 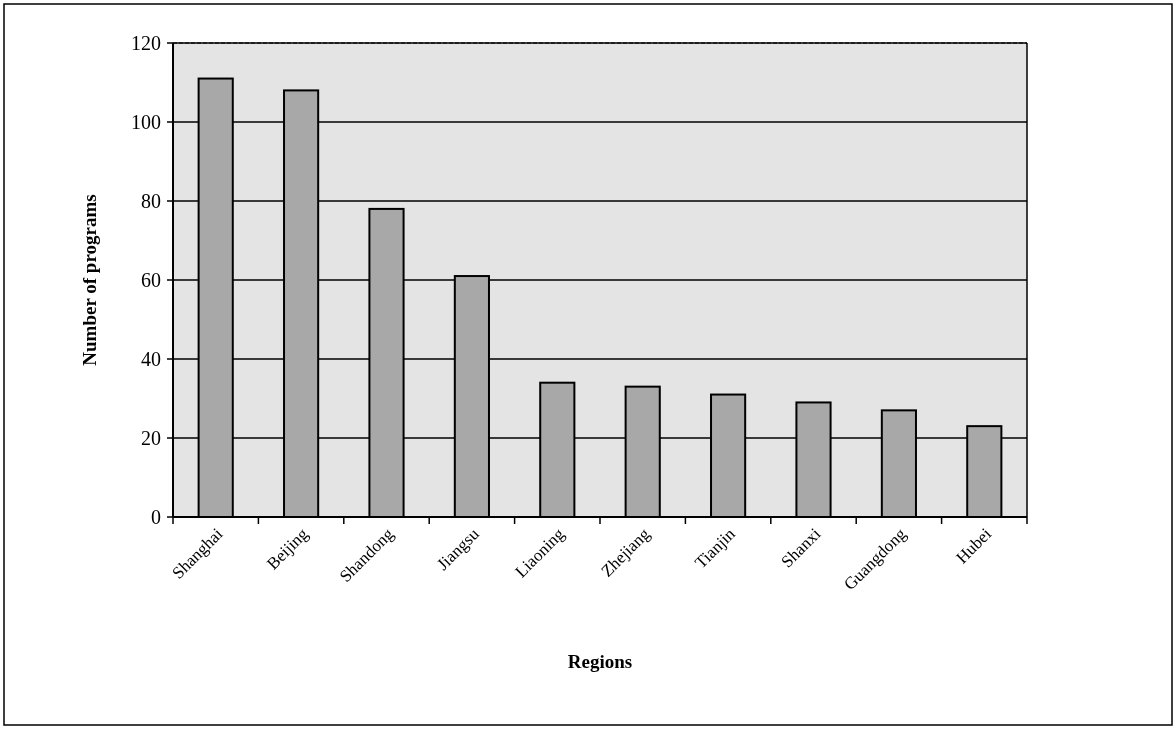 What do you see at coordinates (151, 438) in the screenshot?
I see `y-tick-label: 20` at bounding box center [151, 438].